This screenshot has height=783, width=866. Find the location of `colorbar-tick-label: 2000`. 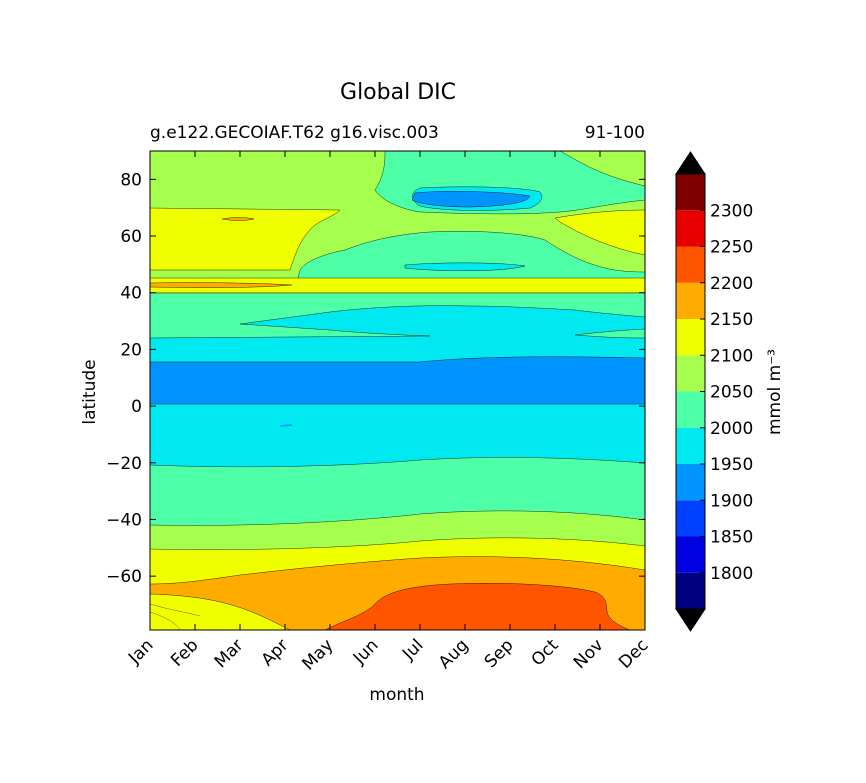

colorbar-tick-label: 2000 is located at coordinates (731, 429).